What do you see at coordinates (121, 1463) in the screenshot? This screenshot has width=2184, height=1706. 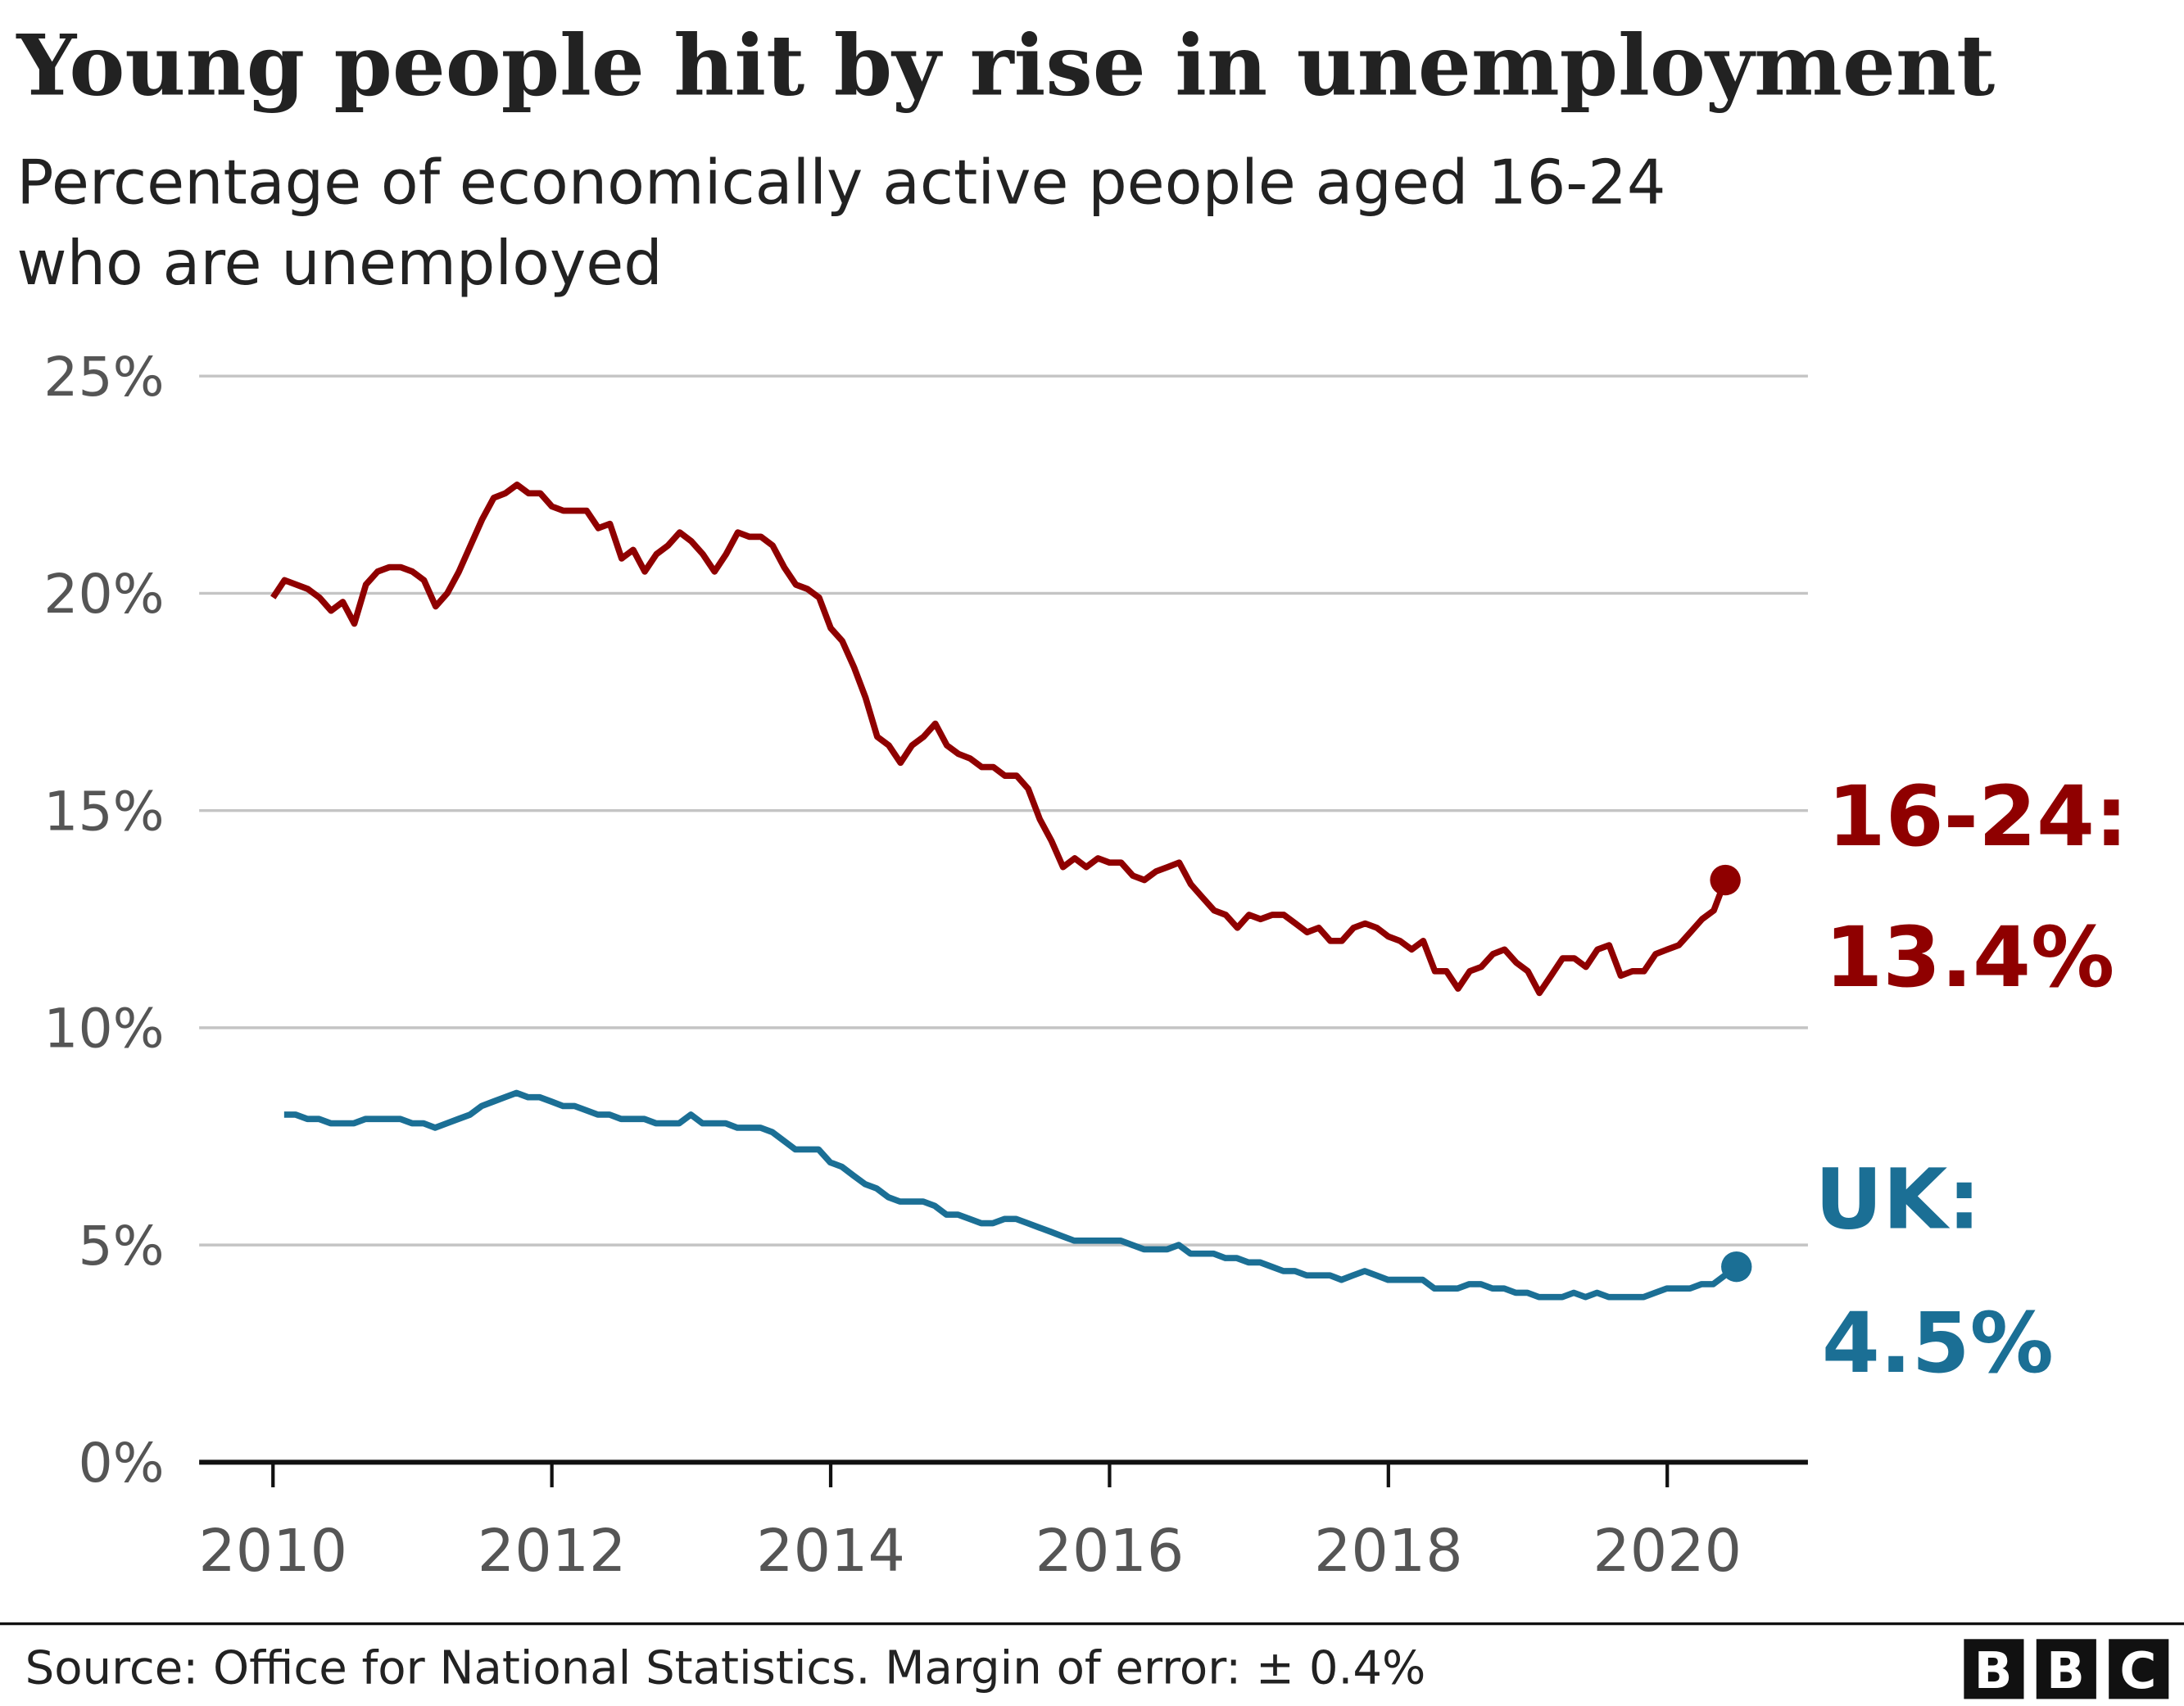 I see `y-tick-label: 0%` at bounding box center [121, 1463].